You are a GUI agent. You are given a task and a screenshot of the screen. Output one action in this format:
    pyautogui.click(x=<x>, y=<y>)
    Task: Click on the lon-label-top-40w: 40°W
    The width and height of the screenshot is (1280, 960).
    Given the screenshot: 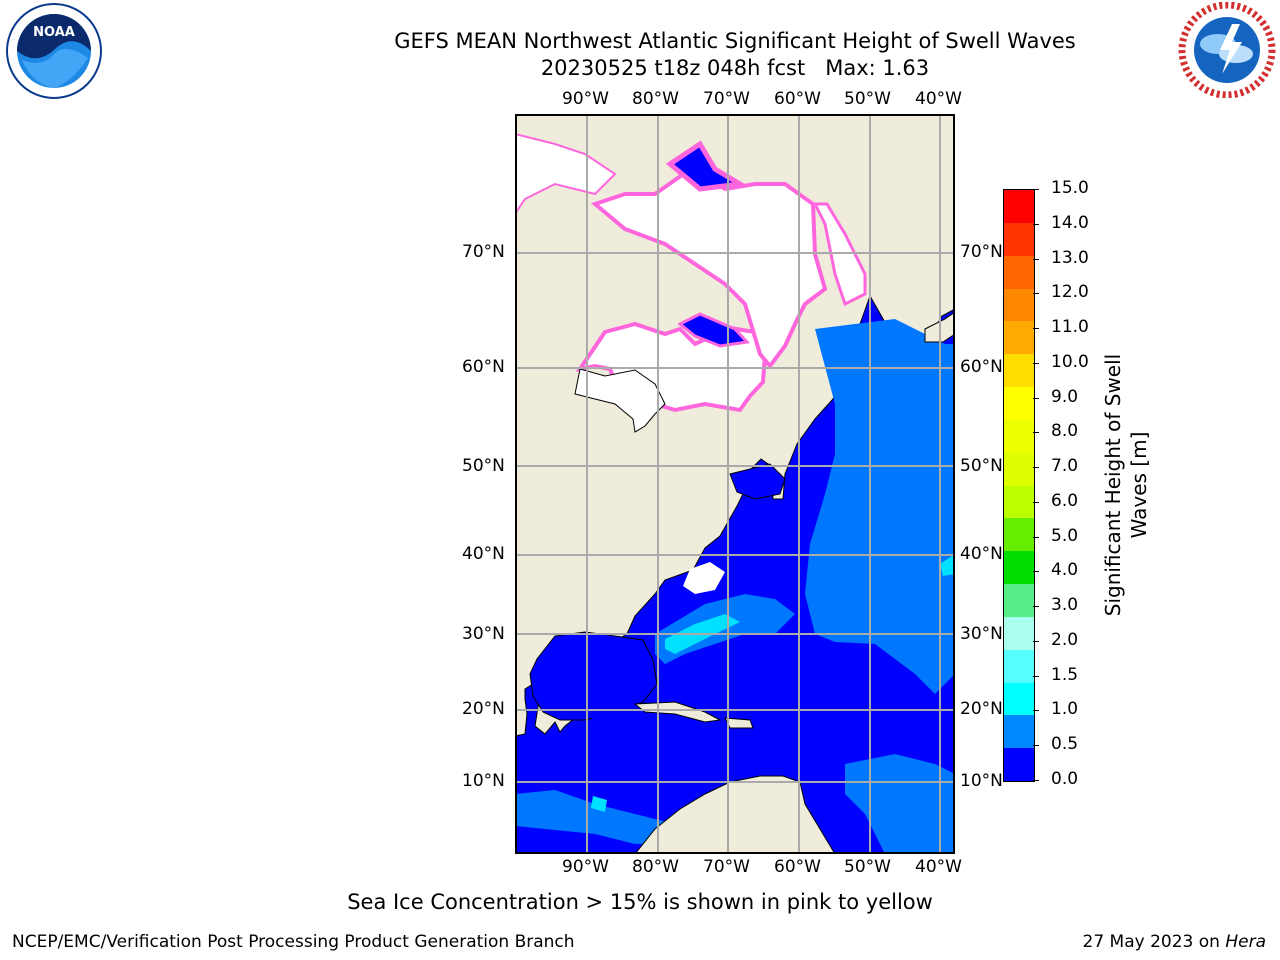 What is the action you would take?
    pyautogui.click(x=938, y=99)
    